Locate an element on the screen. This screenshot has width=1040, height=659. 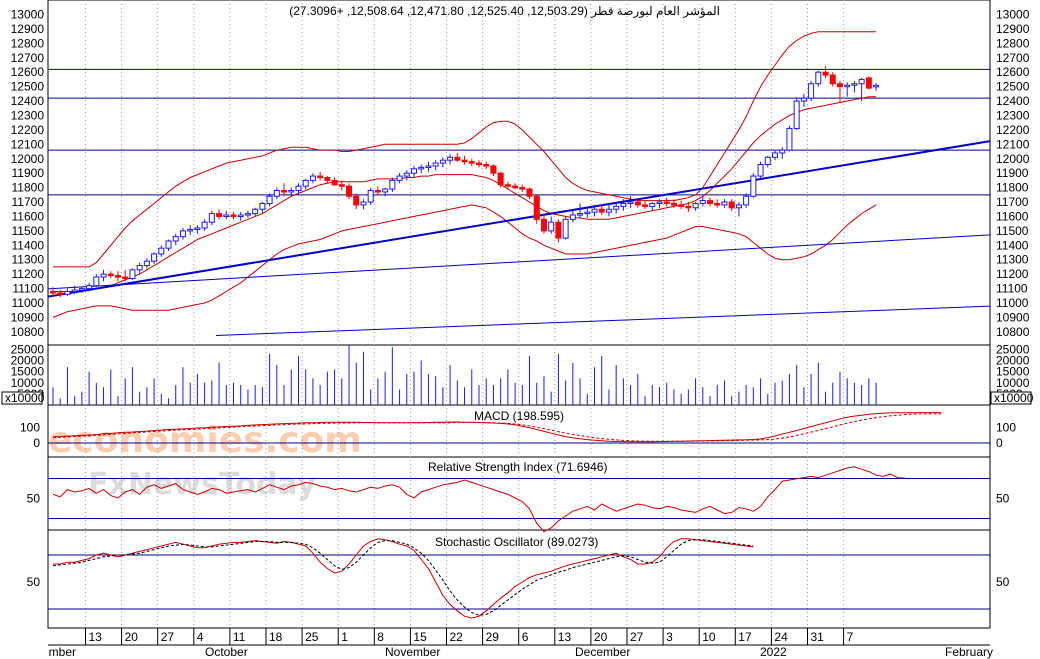
stochastic-tick-label-right: 50 is located at coordinates (1003, 582).